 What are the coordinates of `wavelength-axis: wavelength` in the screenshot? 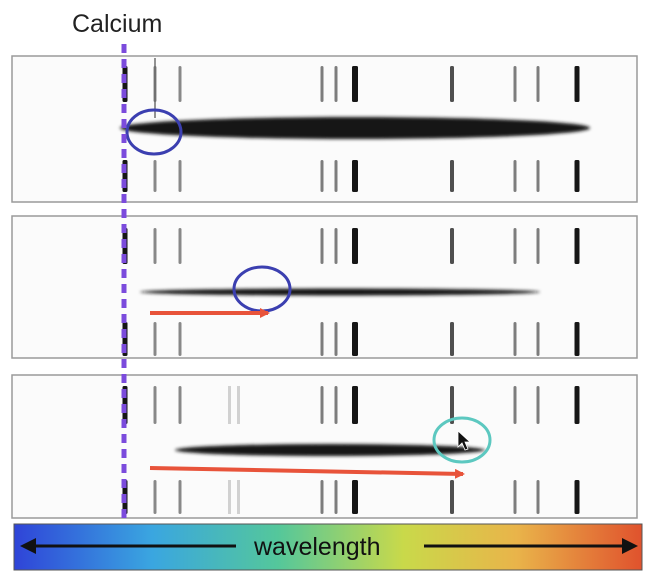 It's located at (328, 547).